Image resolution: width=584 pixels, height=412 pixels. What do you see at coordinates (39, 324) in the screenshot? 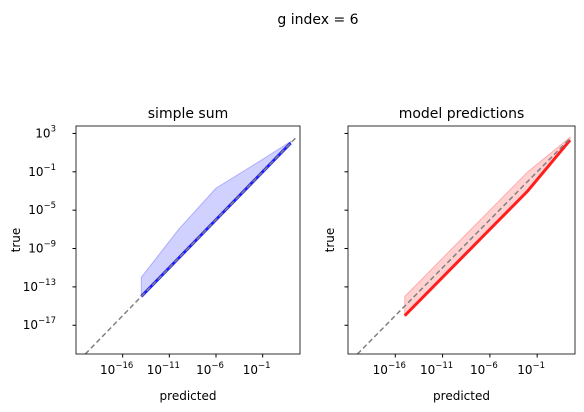
I see `y-tick-label: 10⁻¹⁷` at bounding box center [39, 324].